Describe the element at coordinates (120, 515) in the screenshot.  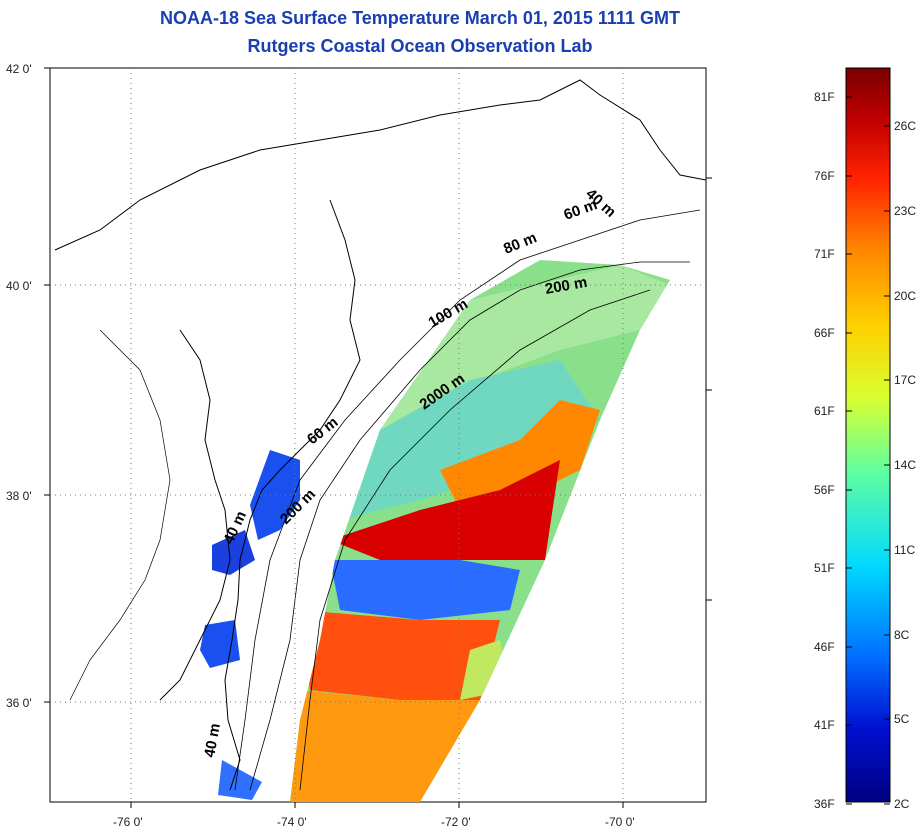
I see `river-line` at that location.